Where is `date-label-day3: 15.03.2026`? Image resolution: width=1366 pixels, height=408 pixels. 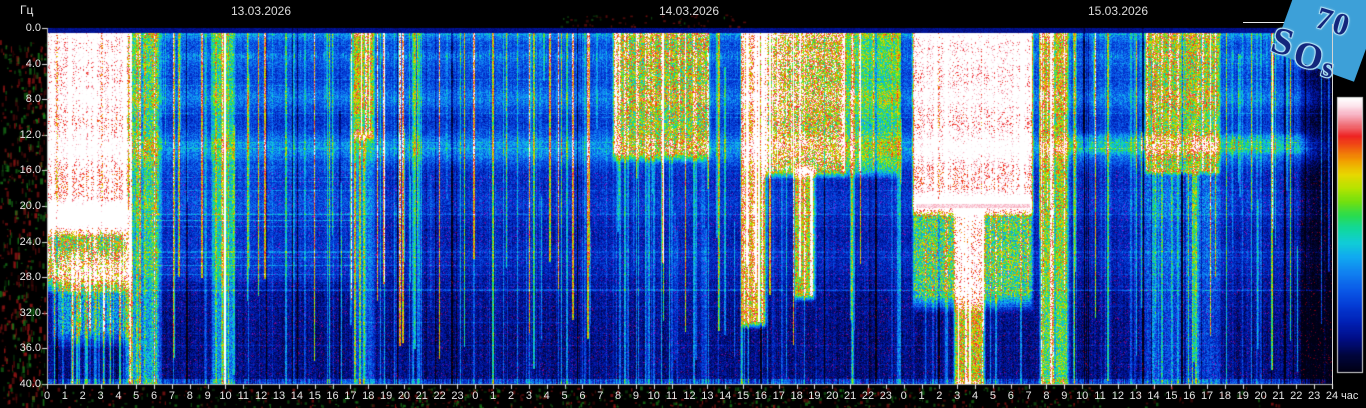
date-label-day3: 15.03.2026 is located at coordinates (1118, 11).